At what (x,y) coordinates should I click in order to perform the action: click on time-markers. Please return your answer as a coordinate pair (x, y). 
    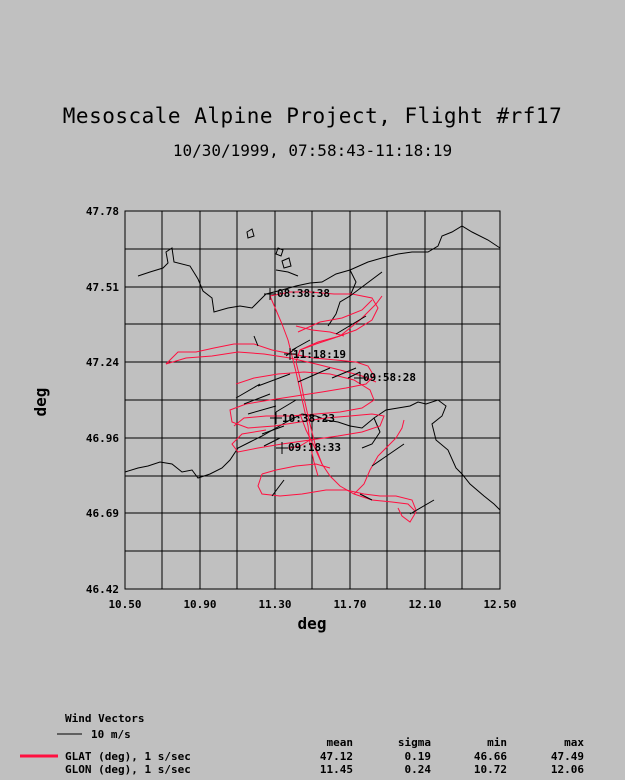
    Looking at the image, I should click on (315, 371).